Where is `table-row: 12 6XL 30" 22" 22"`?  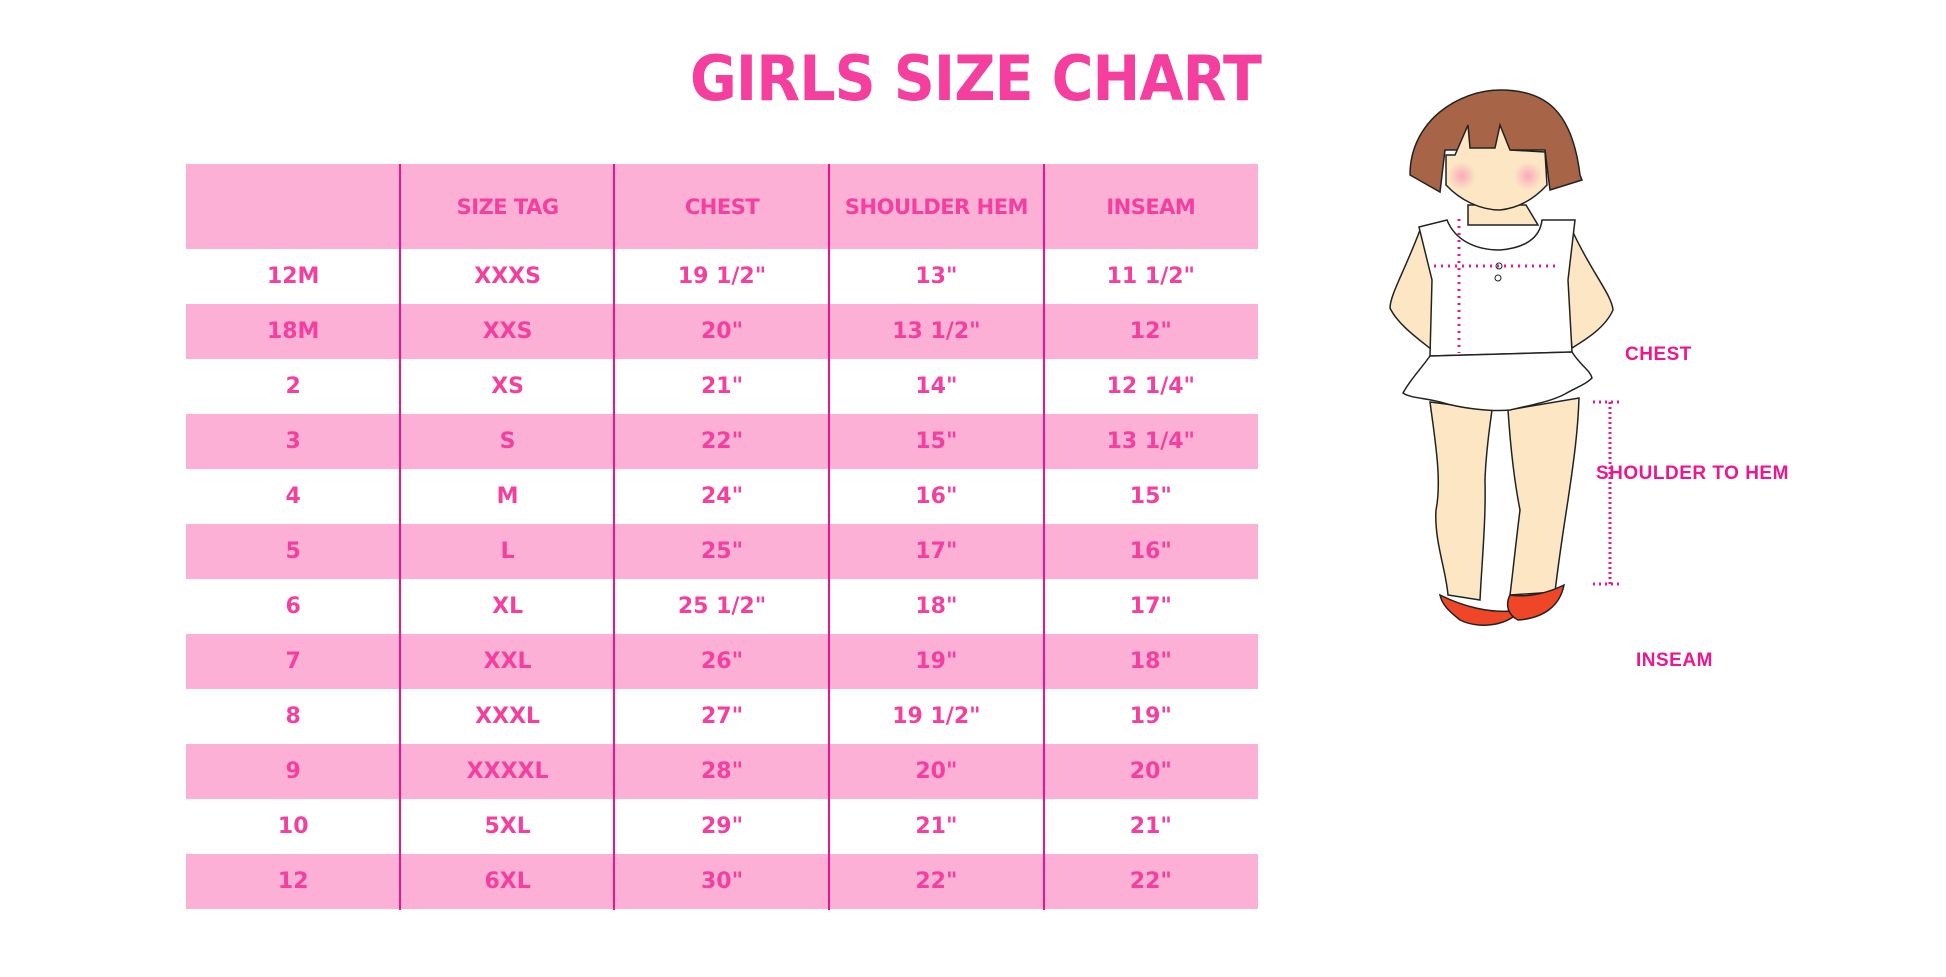
table-row: 12 6XL 30" 22" 22" is located at coordinates (722, 881).